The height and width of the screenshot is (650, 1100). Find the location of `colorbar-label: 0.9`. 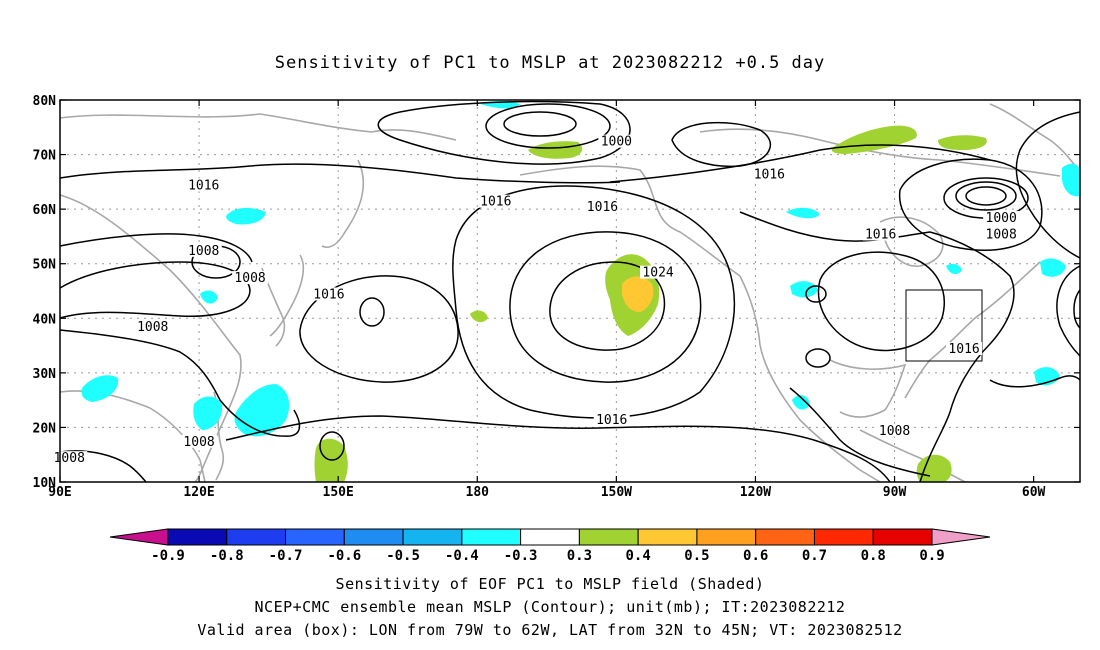

colorbar-label: 0.9 is located at coordinates (931, 556).